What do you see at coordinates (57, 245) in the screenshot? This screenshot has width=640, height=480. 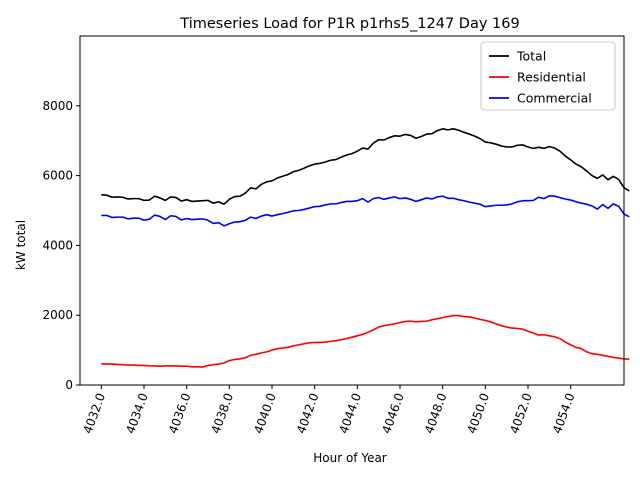 I see `y-tick-label: 4000` at bounding box center [57, 245].